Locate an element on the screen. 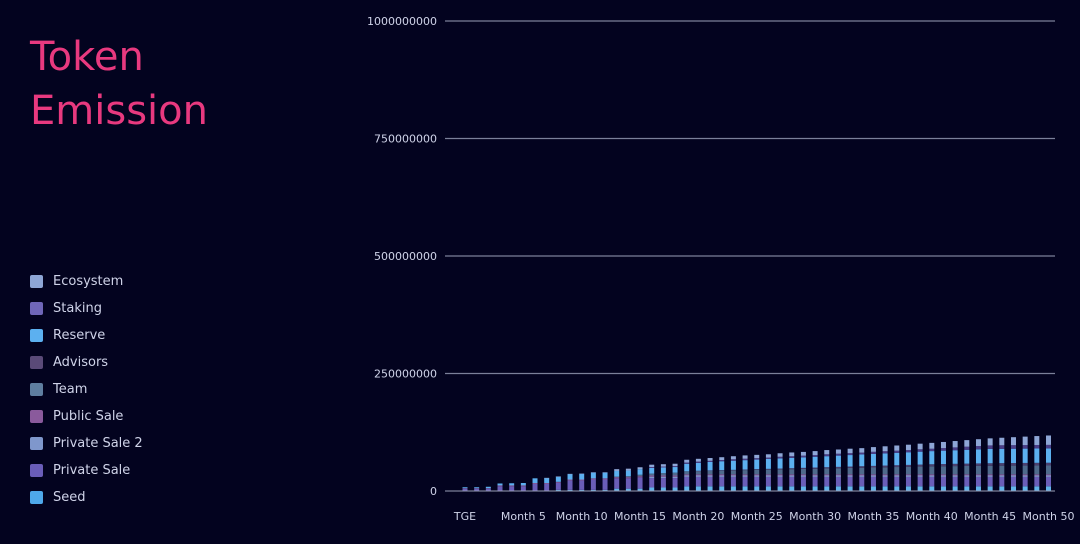 The width and height of the screenshot is (1080, 544). legend-item-private-sale-2: Private Sale 2 is located at coordinates (86, 443).